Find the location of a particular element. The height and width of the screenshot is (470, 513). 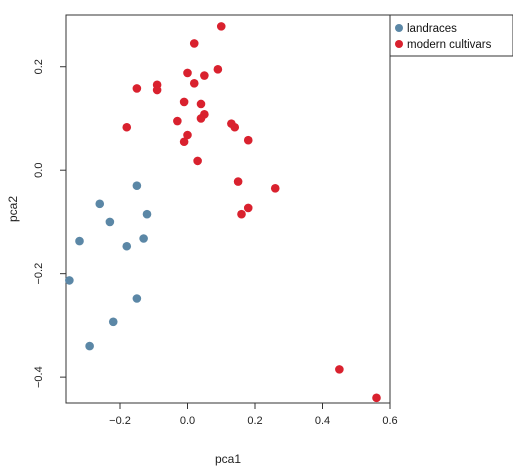

x-tick-label: 0.2 is located at coordinates (254, 421).